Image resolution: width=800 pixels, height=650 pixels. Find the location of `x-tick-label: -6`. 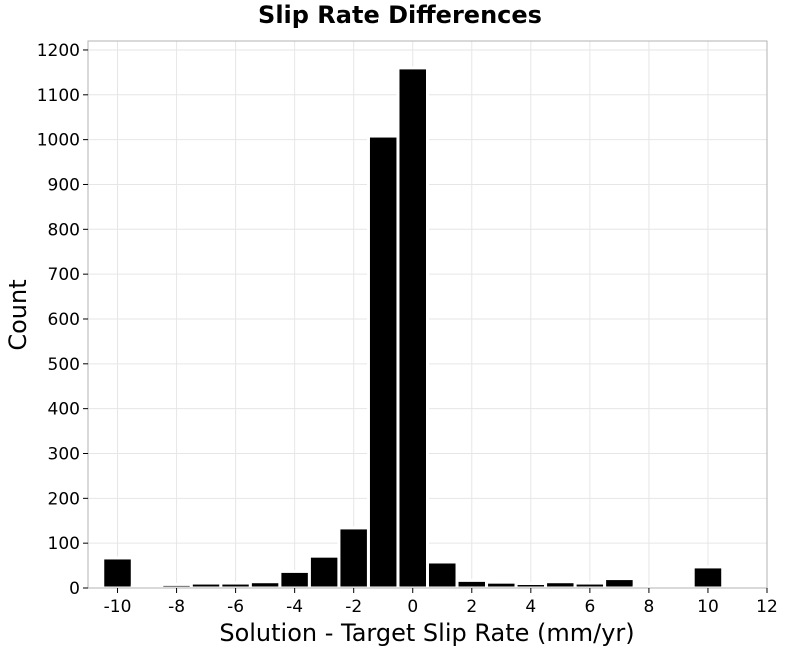

x-tick-label: -6 is located at coordinates (235, 607).